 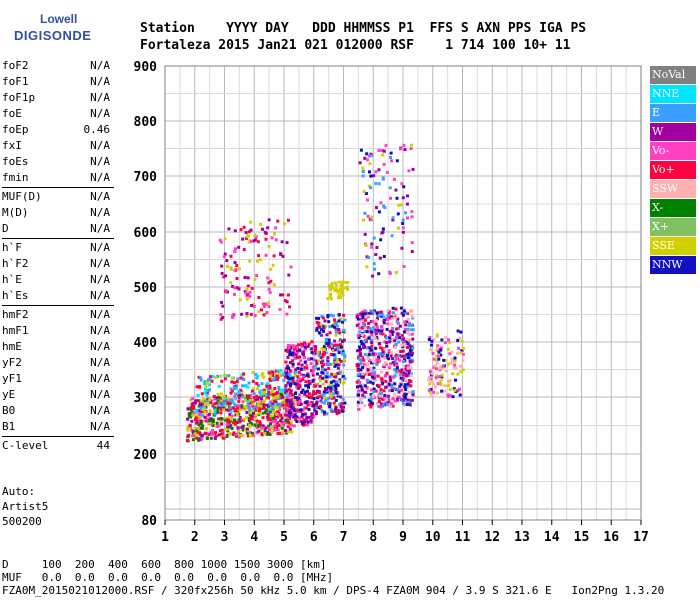 What do you see at coordinates (100, 177) in the screenshot?
I see `param-value: N/A` at bounding box center [100, 177].